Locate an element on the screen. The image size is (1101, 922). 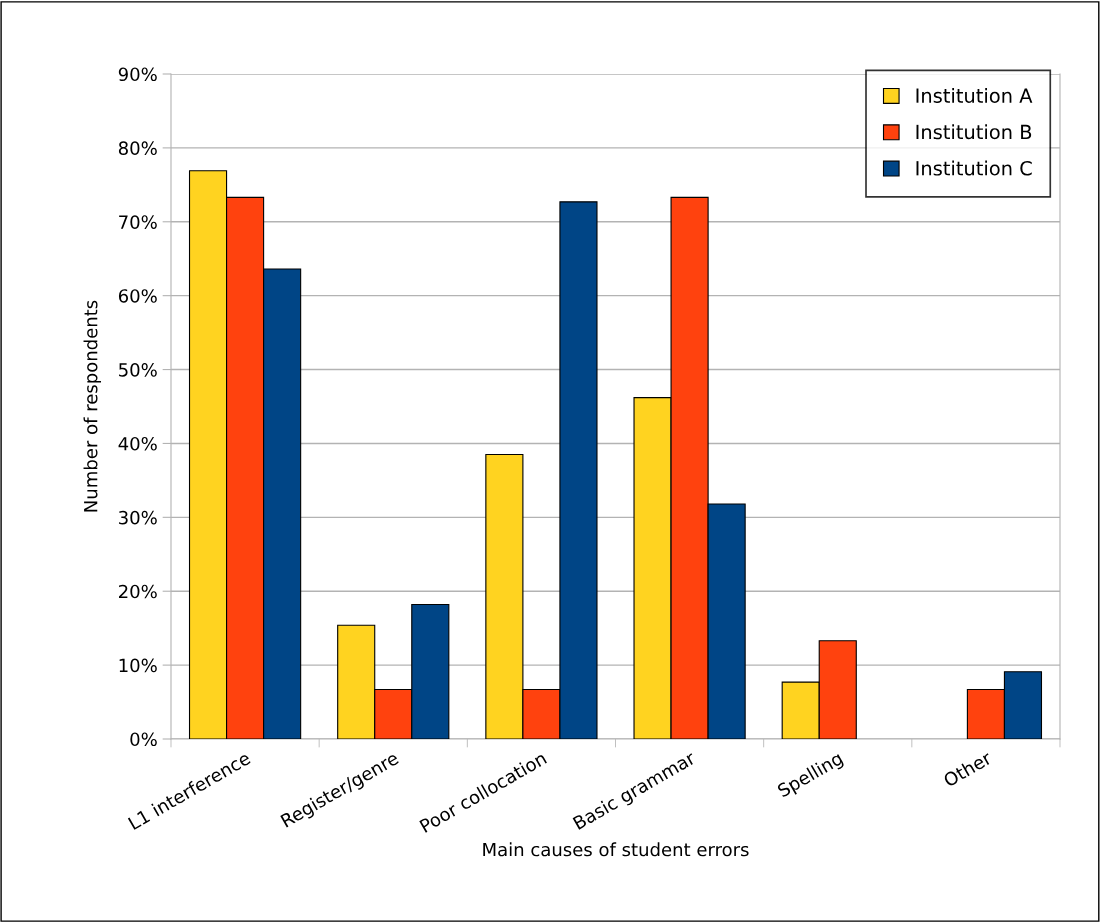
y-tick-label: 20% is located at coordinates (138, 591).